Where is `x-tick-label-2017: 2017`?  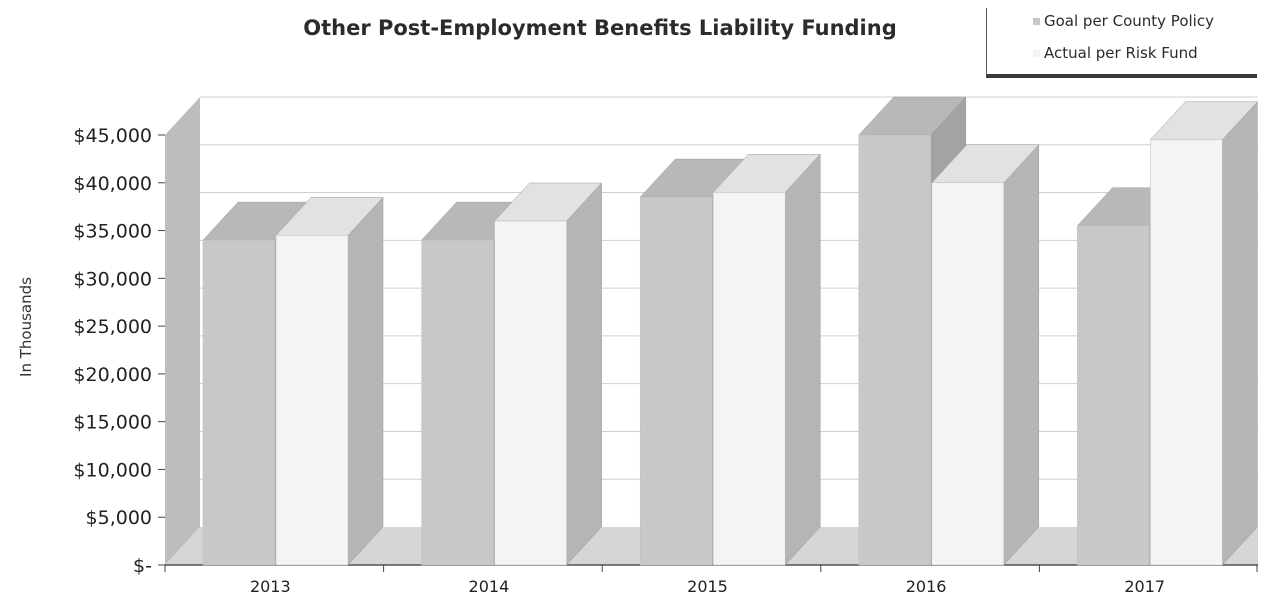 x-tick-label-2017: 2017 is located at coordinates (1144, 586).